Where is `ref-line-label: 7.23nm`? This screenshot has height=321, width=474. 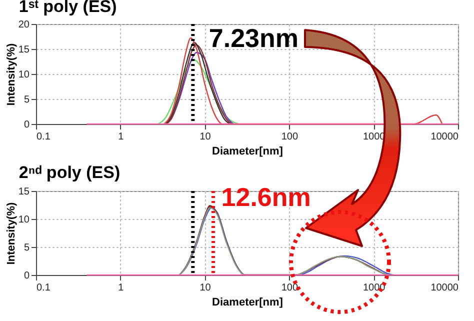 ref-line-label: 7.23nm is located at coordinates (253, 38).